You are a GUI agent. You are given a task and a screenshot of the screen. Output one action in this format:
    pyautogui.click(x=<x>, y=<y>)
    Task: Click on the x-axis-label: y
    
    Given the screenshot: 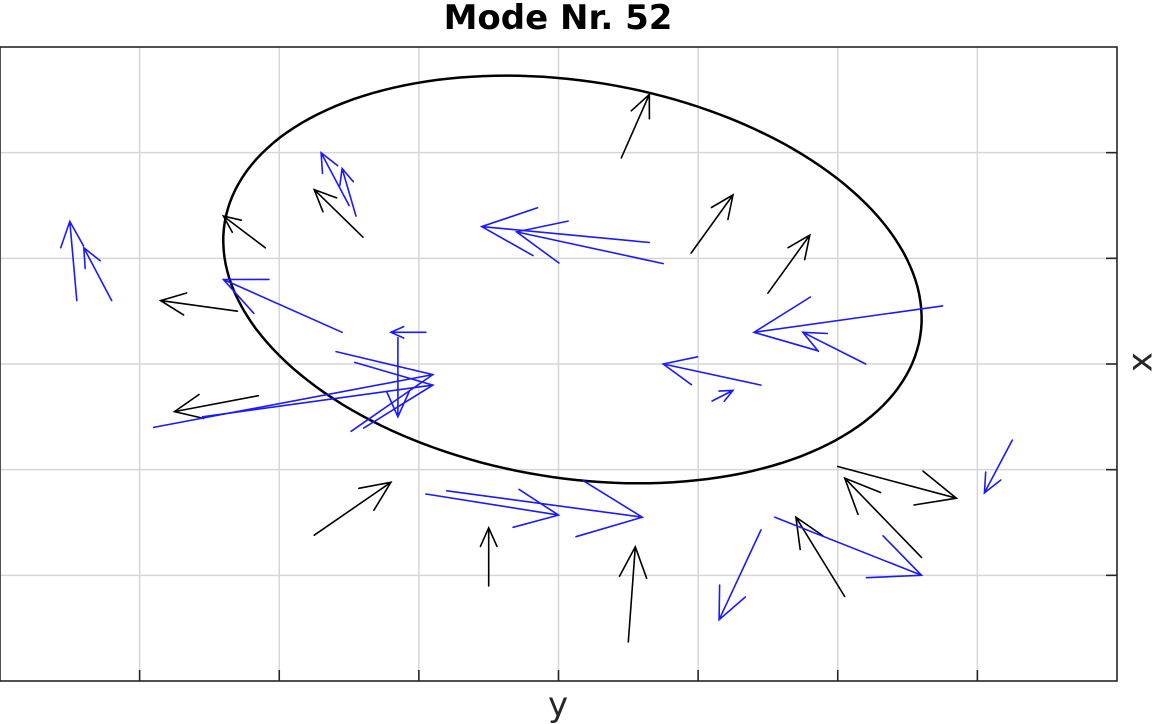 What is the action you would take?
    pyautogui.click(x=558, y=704)
    